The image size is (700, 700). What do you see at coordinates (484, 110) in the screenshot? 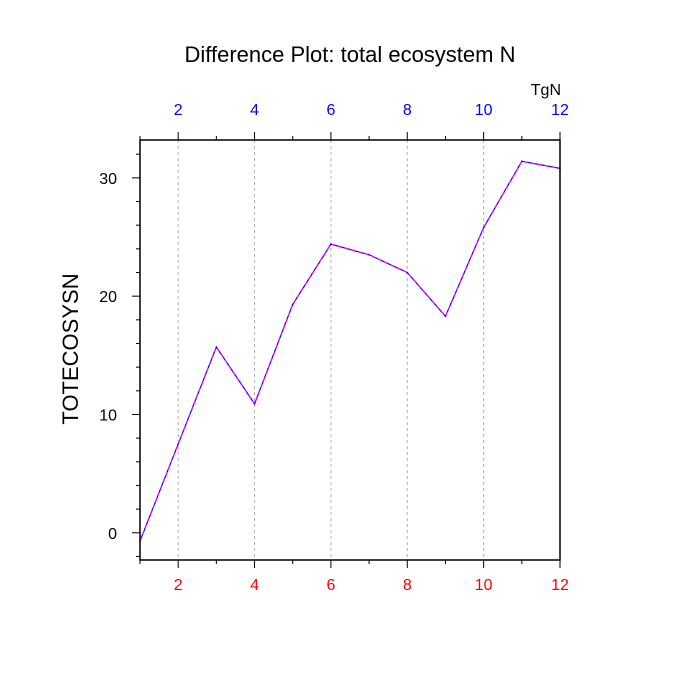
I see `x-tick-label-top: 10` at bounding box center [484, 110].